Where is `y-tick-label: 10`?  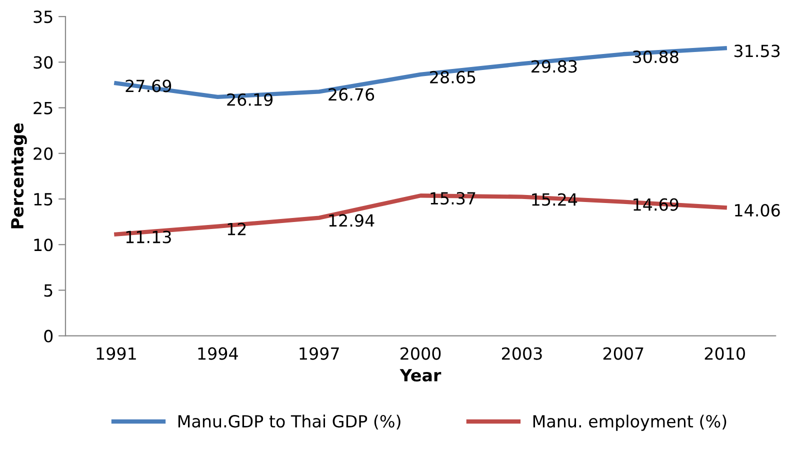
y-tick-label: 10 is located at coordinates (43, 245).